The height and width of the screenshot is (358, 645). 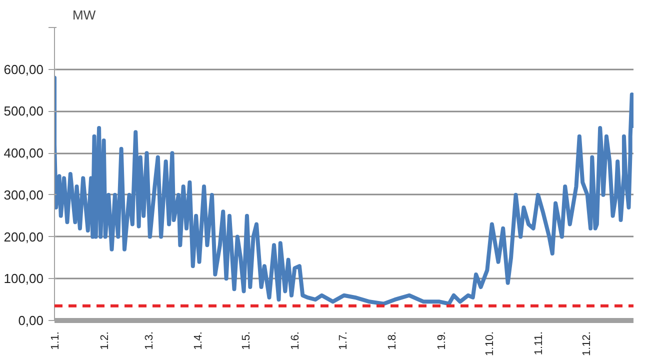 What do you see at coordinates (24, 194) in the screenshot?
I see `y-tick-label: 300,00` at bounding box center [24, 194].